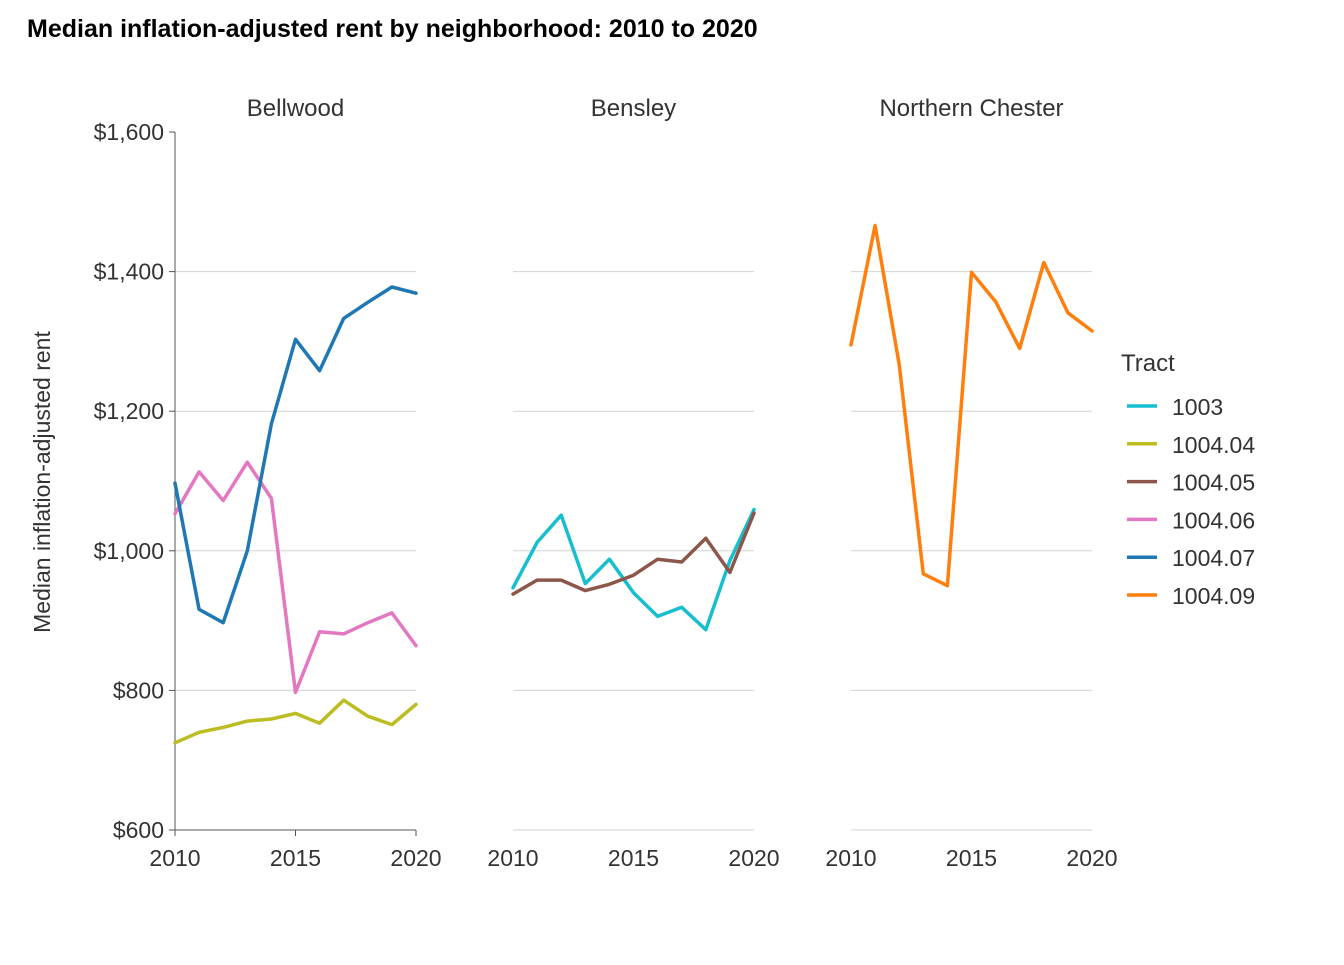 Image resolution: width=1344 pixels, height=965 pixels. Describe the element at coordinates (1197, 407) in the screenshot. I see `legend-label: 1003` at that location.